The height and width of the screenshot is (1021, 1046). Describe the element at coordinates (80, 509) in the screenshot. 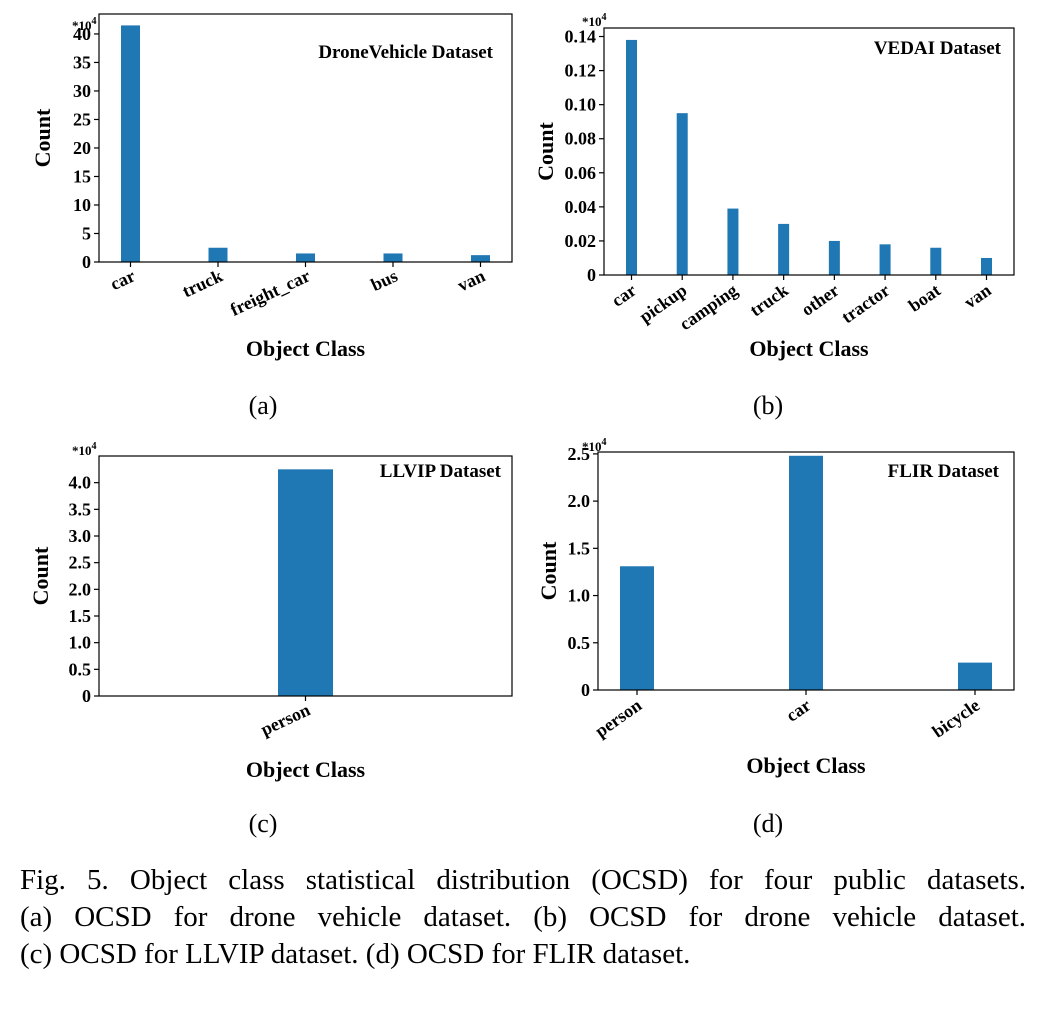

I see `y-tick-label: 3.5` at that location.